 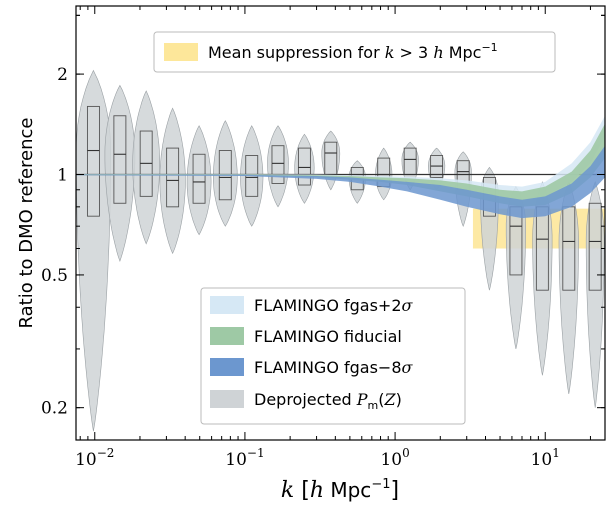 What do you see at coordinates (340, 490) in the screenshot?
I see `x-axis-label: k [h Mpc−1]` at bounding box center [340, 490].